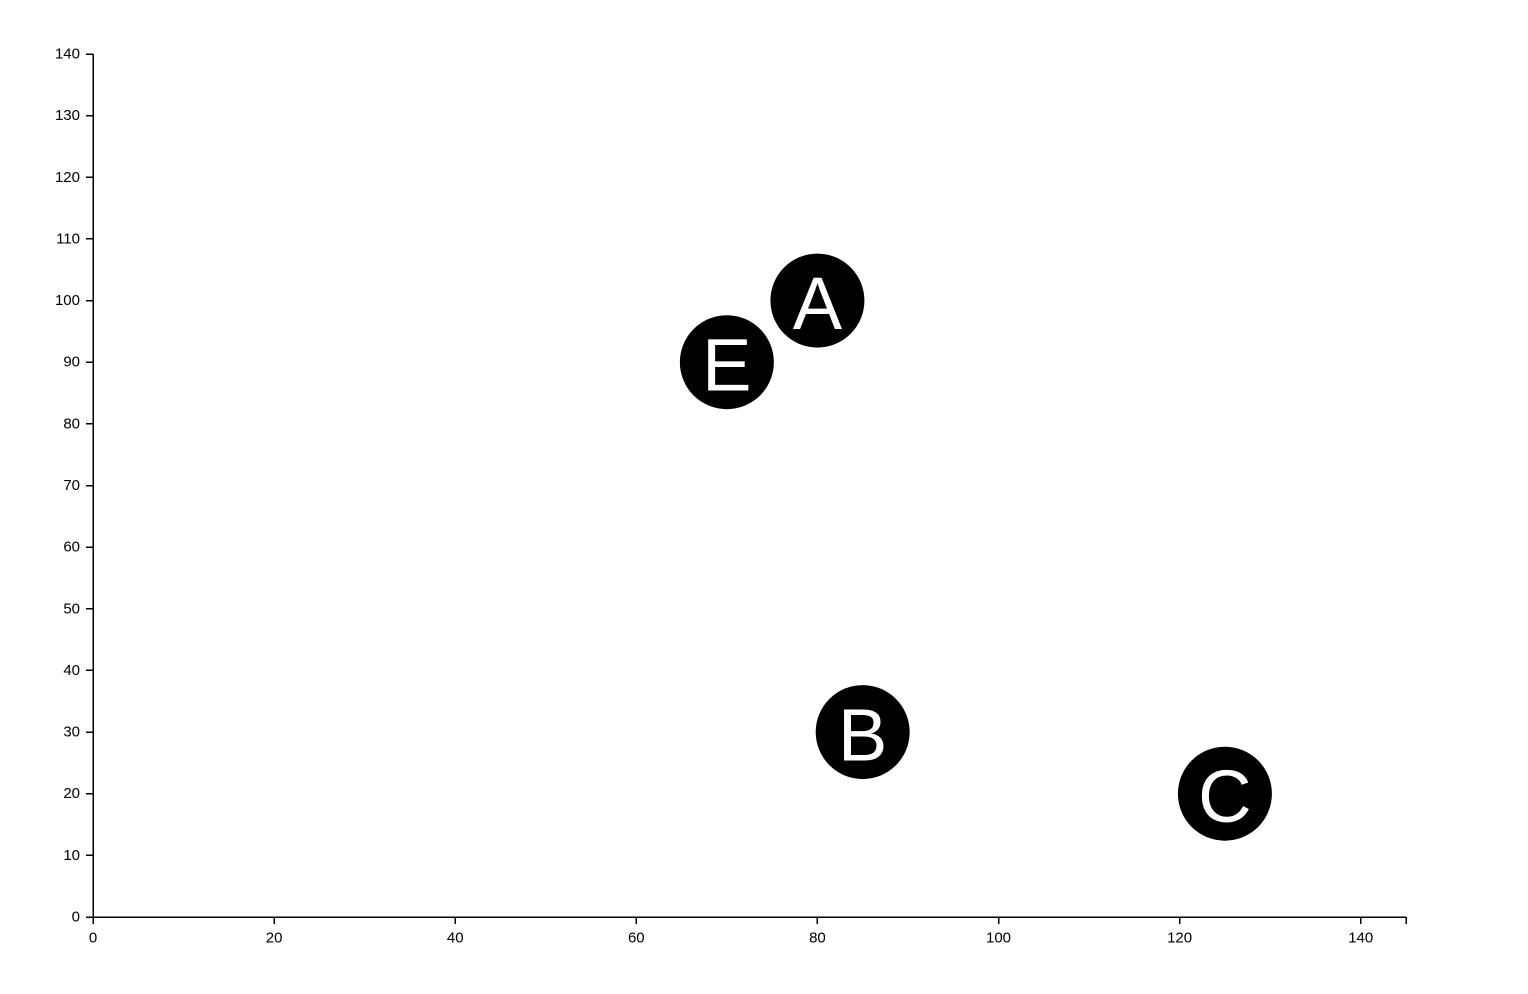 The image size is (1528, 994). What do you see at coordinates (67, 115) in the screenshot?
I see `y-tick-label: 130` at bounding box center [67, 115].